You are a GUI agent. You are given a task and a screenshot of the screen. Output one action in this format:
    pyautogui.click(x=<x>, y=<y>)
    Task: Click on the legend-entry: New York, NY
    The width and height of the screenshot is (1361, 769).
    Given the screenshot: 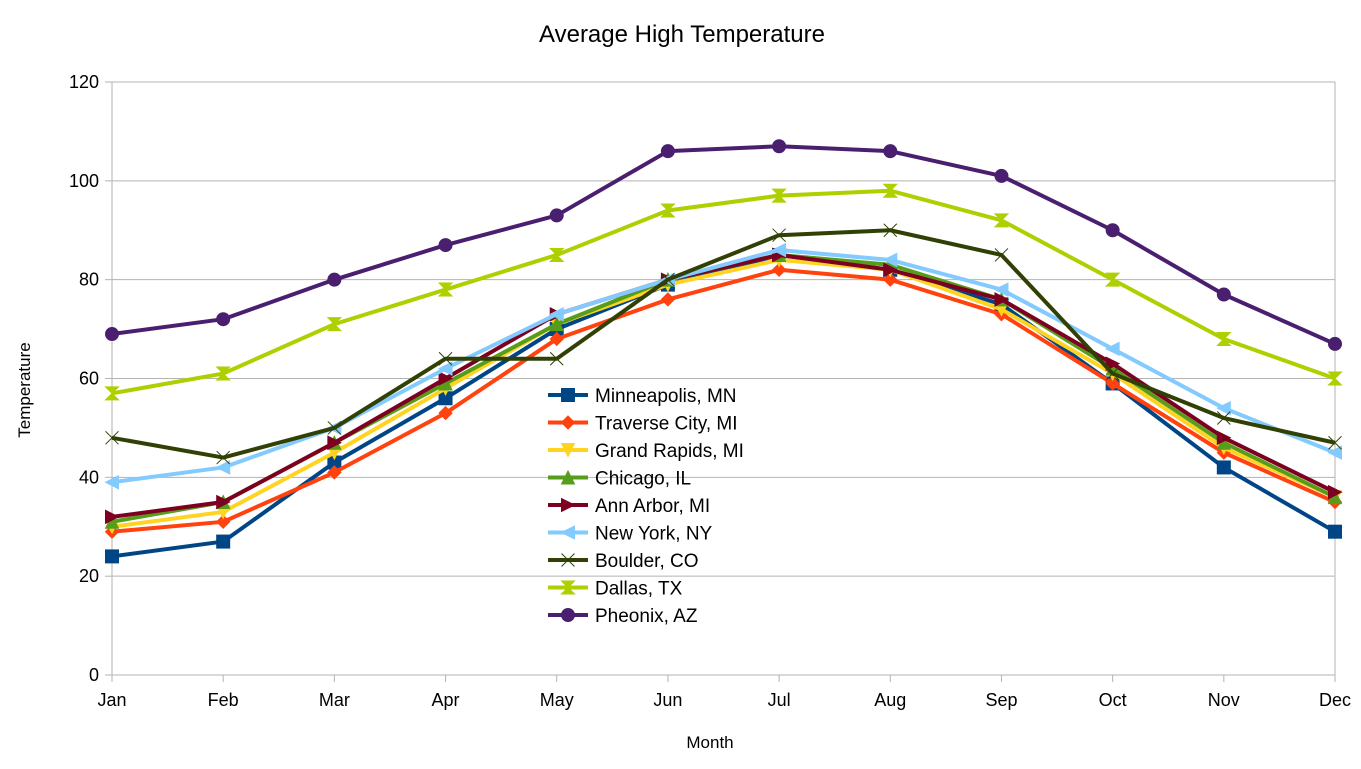 What is the action you would take?
    pyautogui.click(x=630, y=534)
    